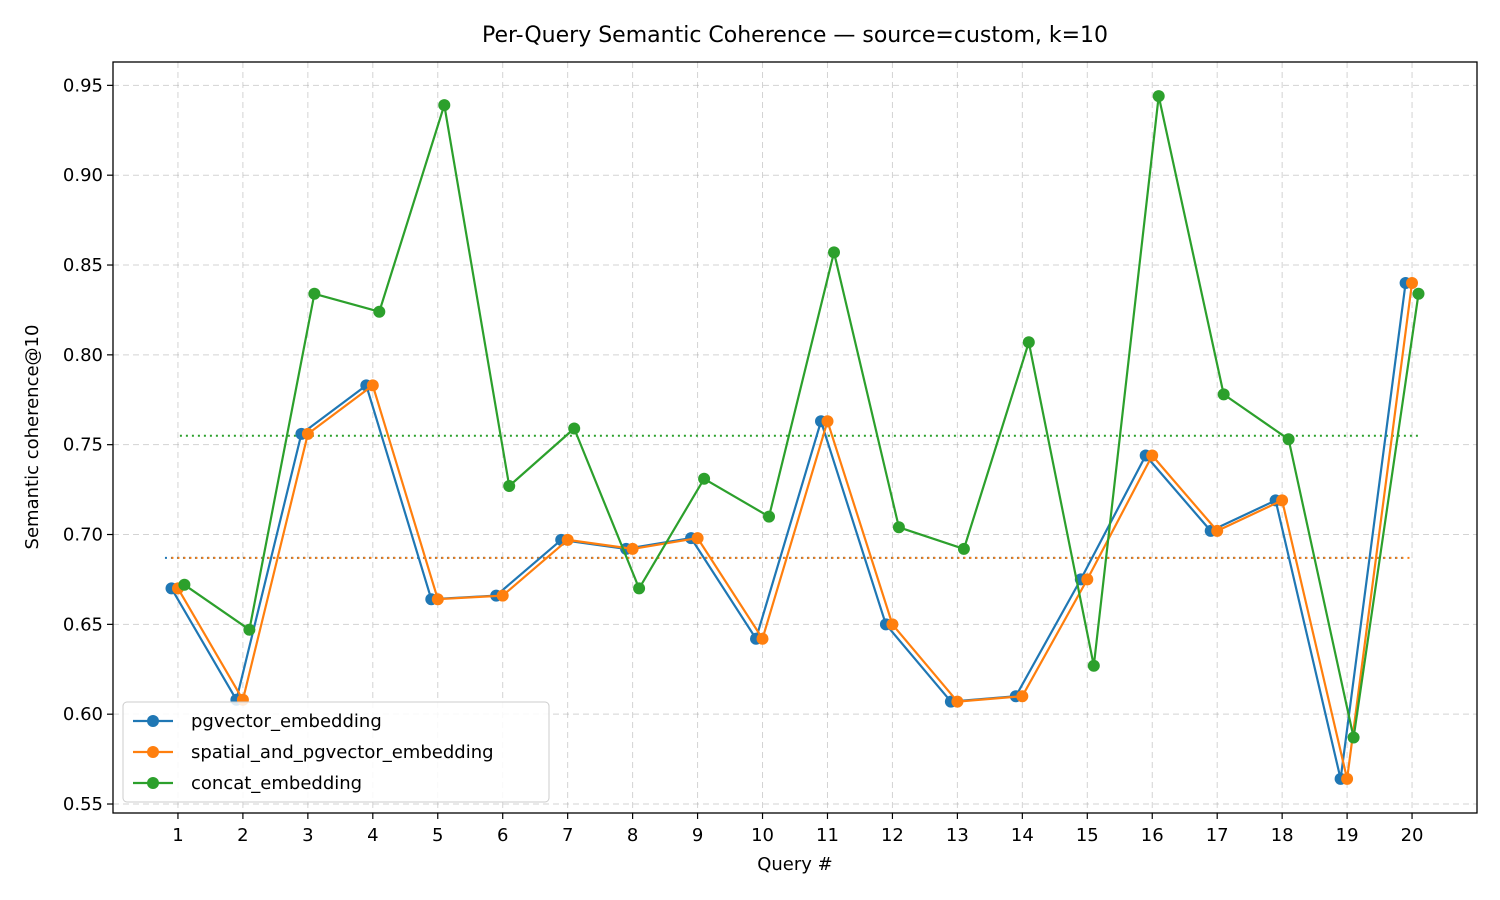 The height and width of the screenshot is (900, 1500). I want to click on legend-label: concat_embedding, so click(276, 783).